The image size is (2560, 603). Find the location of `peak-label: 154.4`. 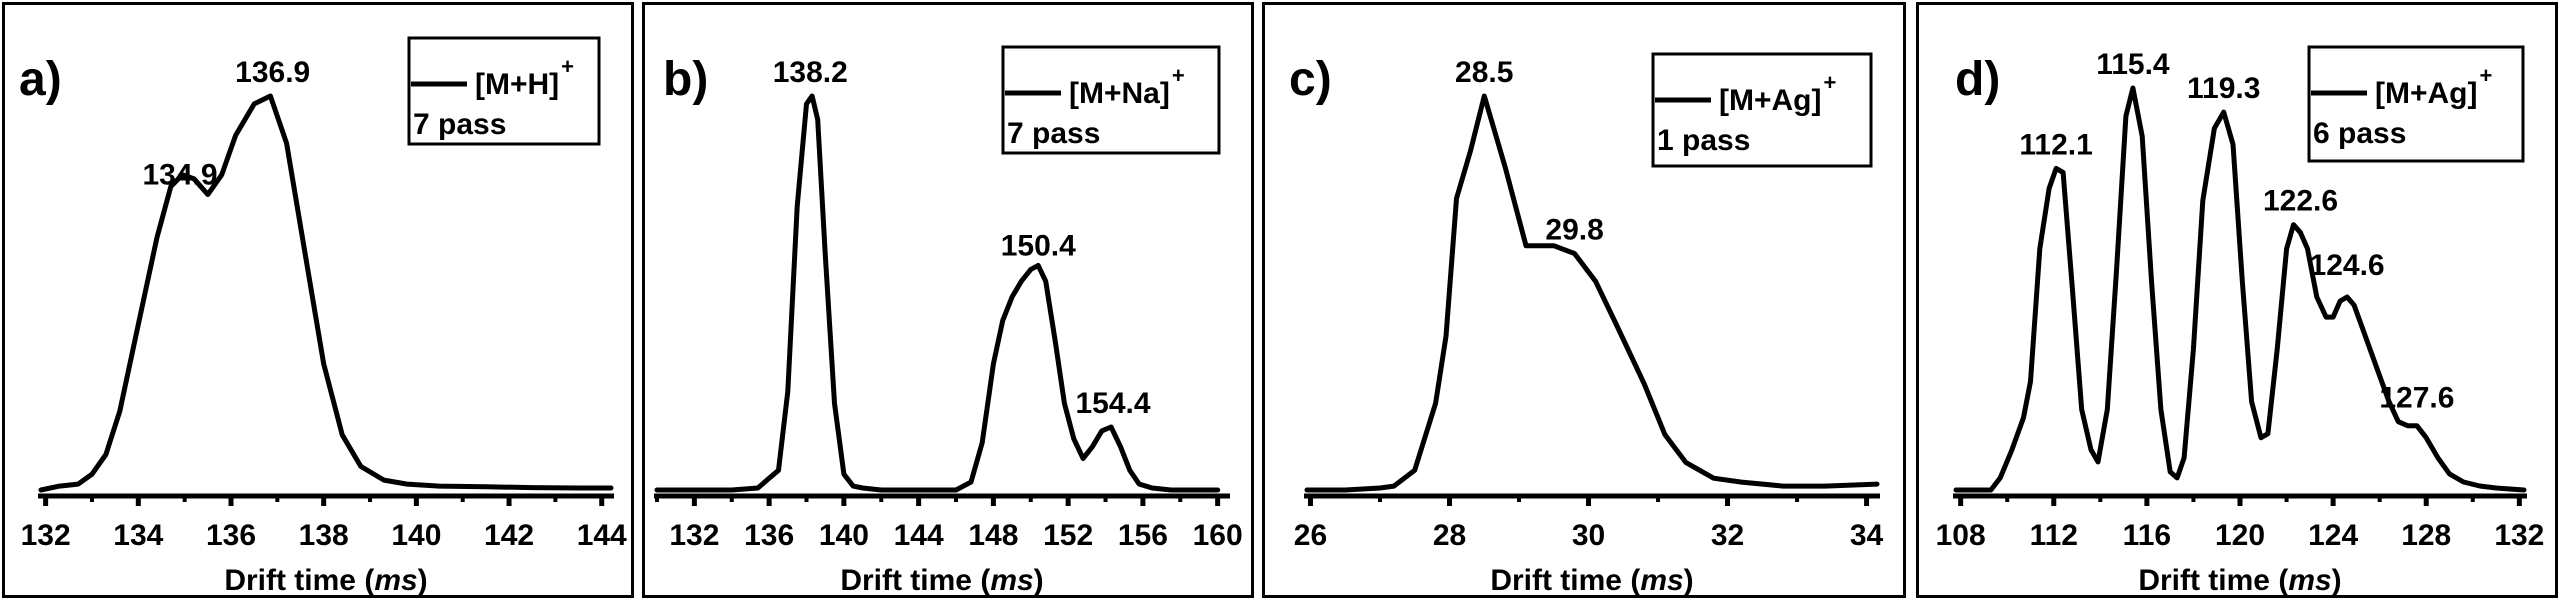

peak-label: 154.4 is located at coordinates (1112, 403).